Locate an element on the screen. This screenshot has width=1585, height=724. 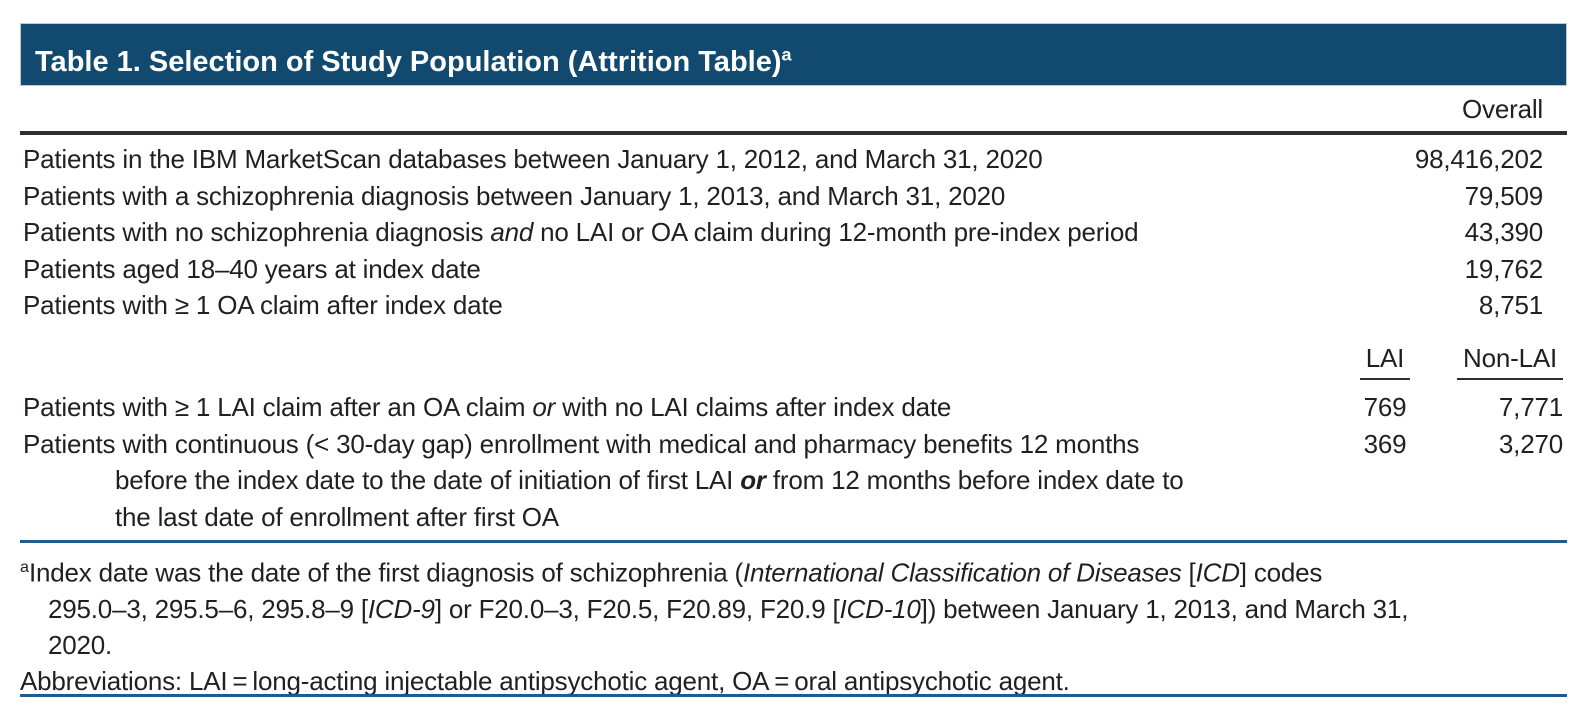
nonlai-value: 7,771 is located at coordinates (1530, 407).